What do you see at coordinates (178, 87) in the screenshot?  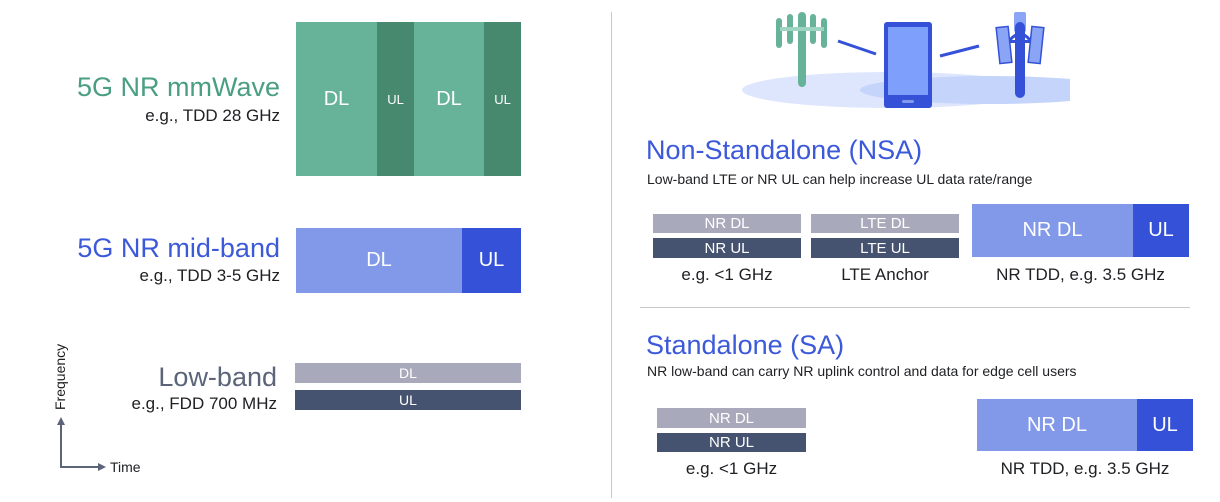 I see `mmwave-title: 5G NR mmWave` at bounding box center [178, 87].